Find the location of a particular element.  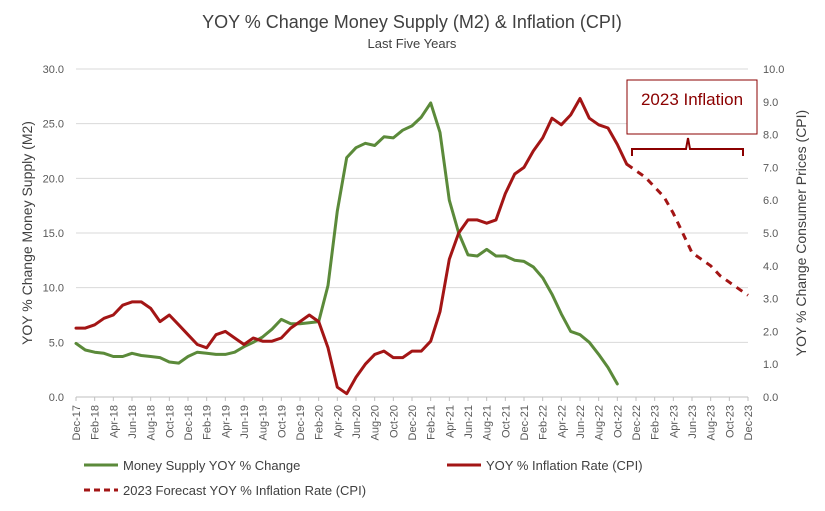

x-tick-label: Oct-18 is located at coordinates (170, 421).